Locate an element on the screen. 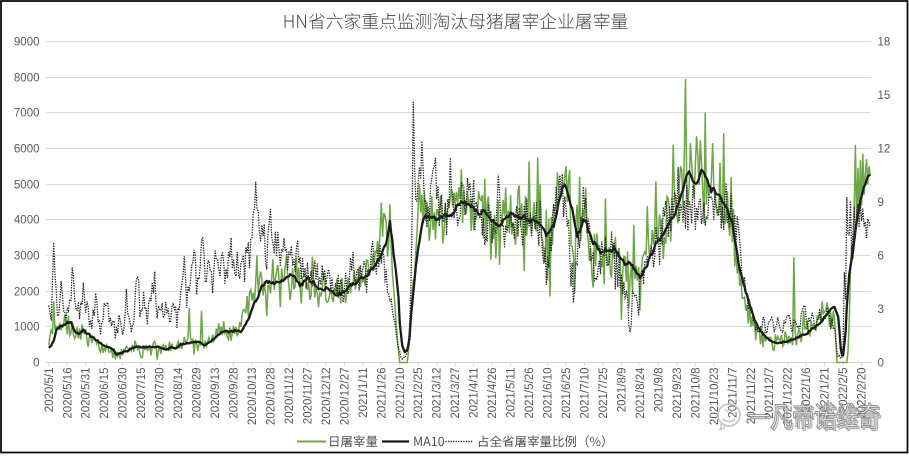  svg-text: 2022/1/6 is located at coordinates (807, 390).